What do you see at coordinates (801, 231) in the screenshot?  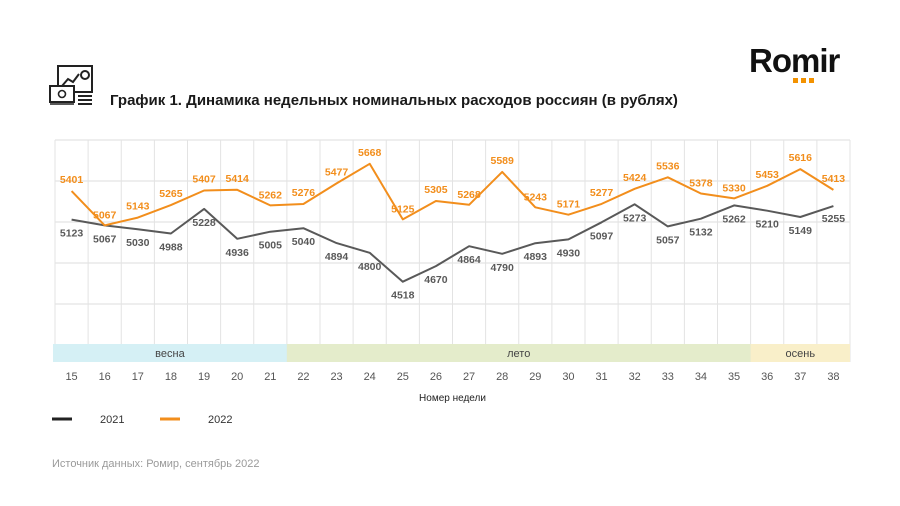 I see `data-label-2021: 5149` at bounding box center [801, 231].